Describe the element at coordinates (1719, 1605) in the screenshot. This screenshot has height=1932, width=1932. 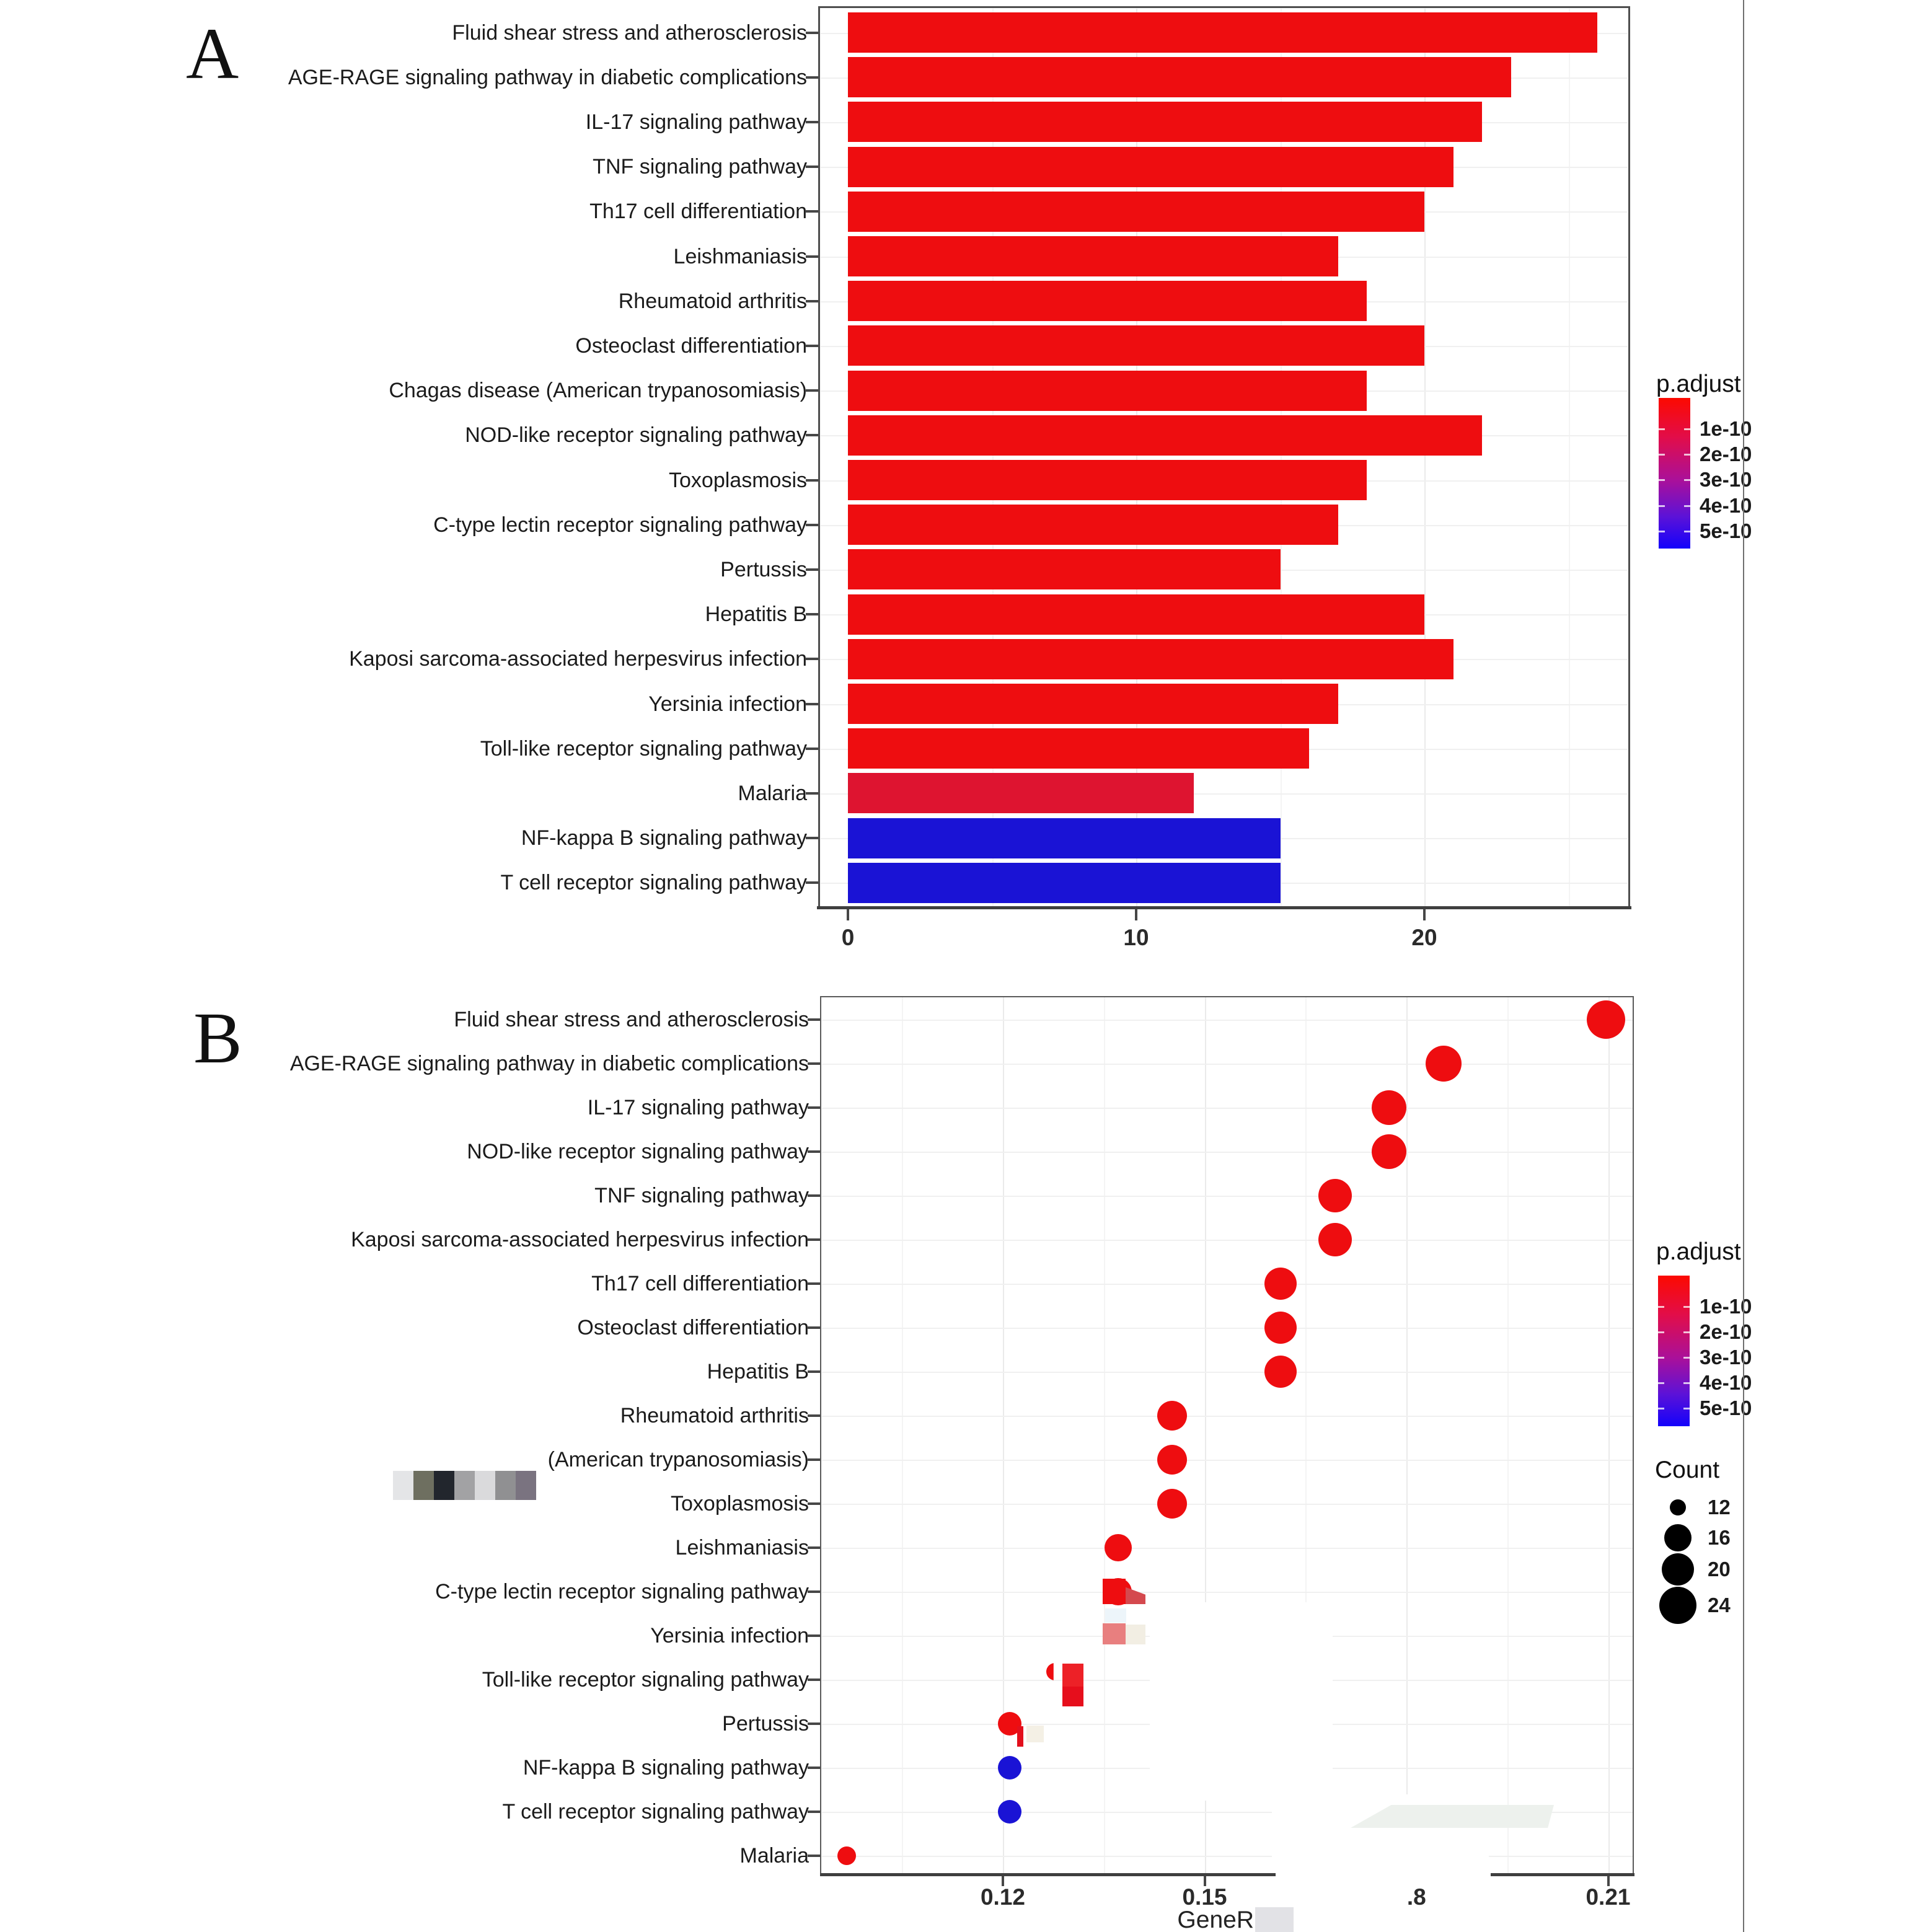
I see `count-legend-label: 24` at that location.